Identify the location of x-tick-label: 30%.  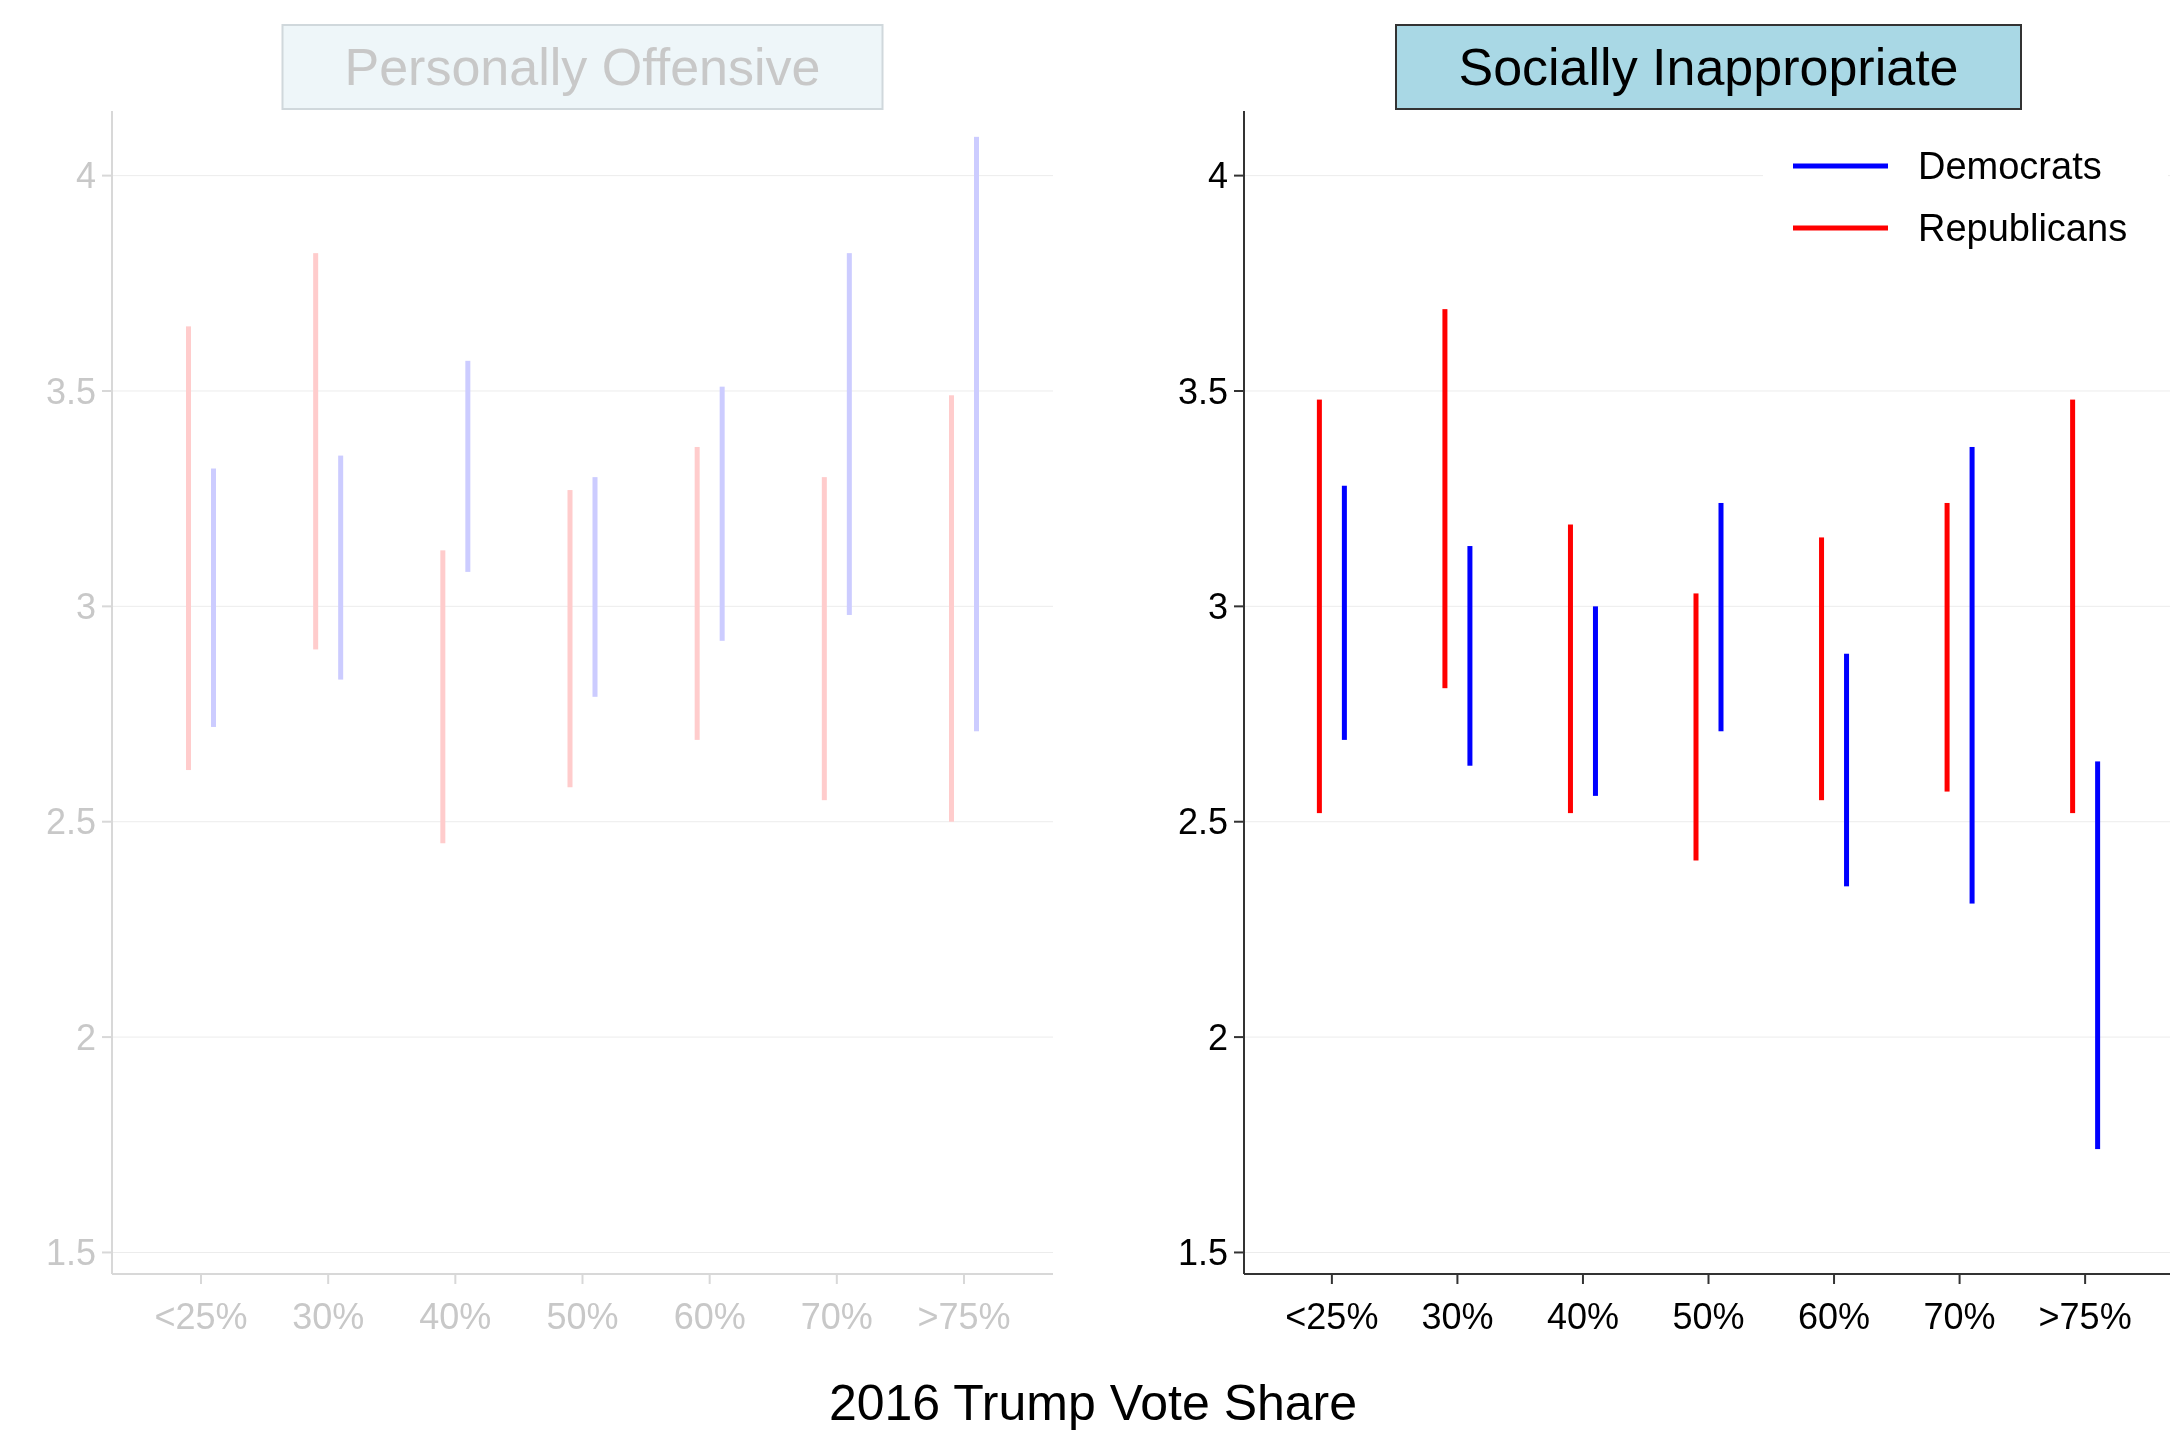
(1457, 1316).